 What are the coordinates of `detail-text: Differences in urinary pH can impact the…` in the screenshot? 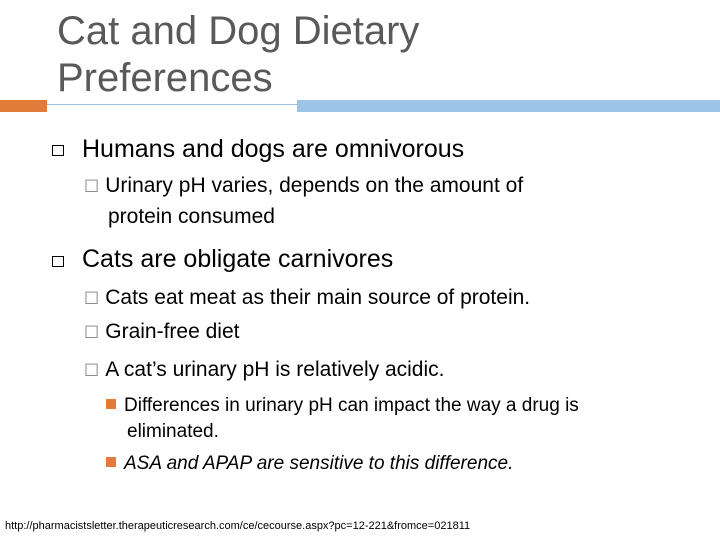 It's located at (351, 405).